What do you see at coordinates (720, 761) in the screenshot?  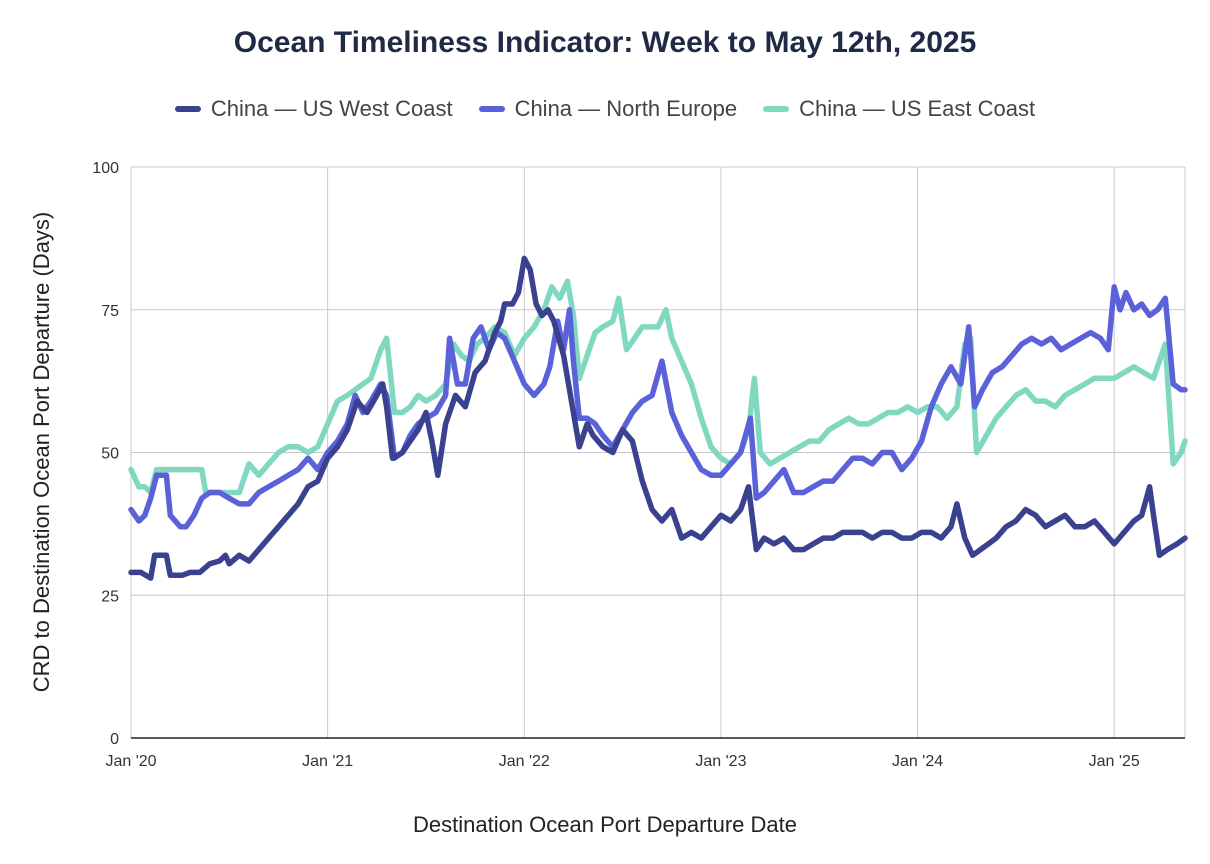 I see `x-tick-label: Jan '23` at bounding box center [720, 761].